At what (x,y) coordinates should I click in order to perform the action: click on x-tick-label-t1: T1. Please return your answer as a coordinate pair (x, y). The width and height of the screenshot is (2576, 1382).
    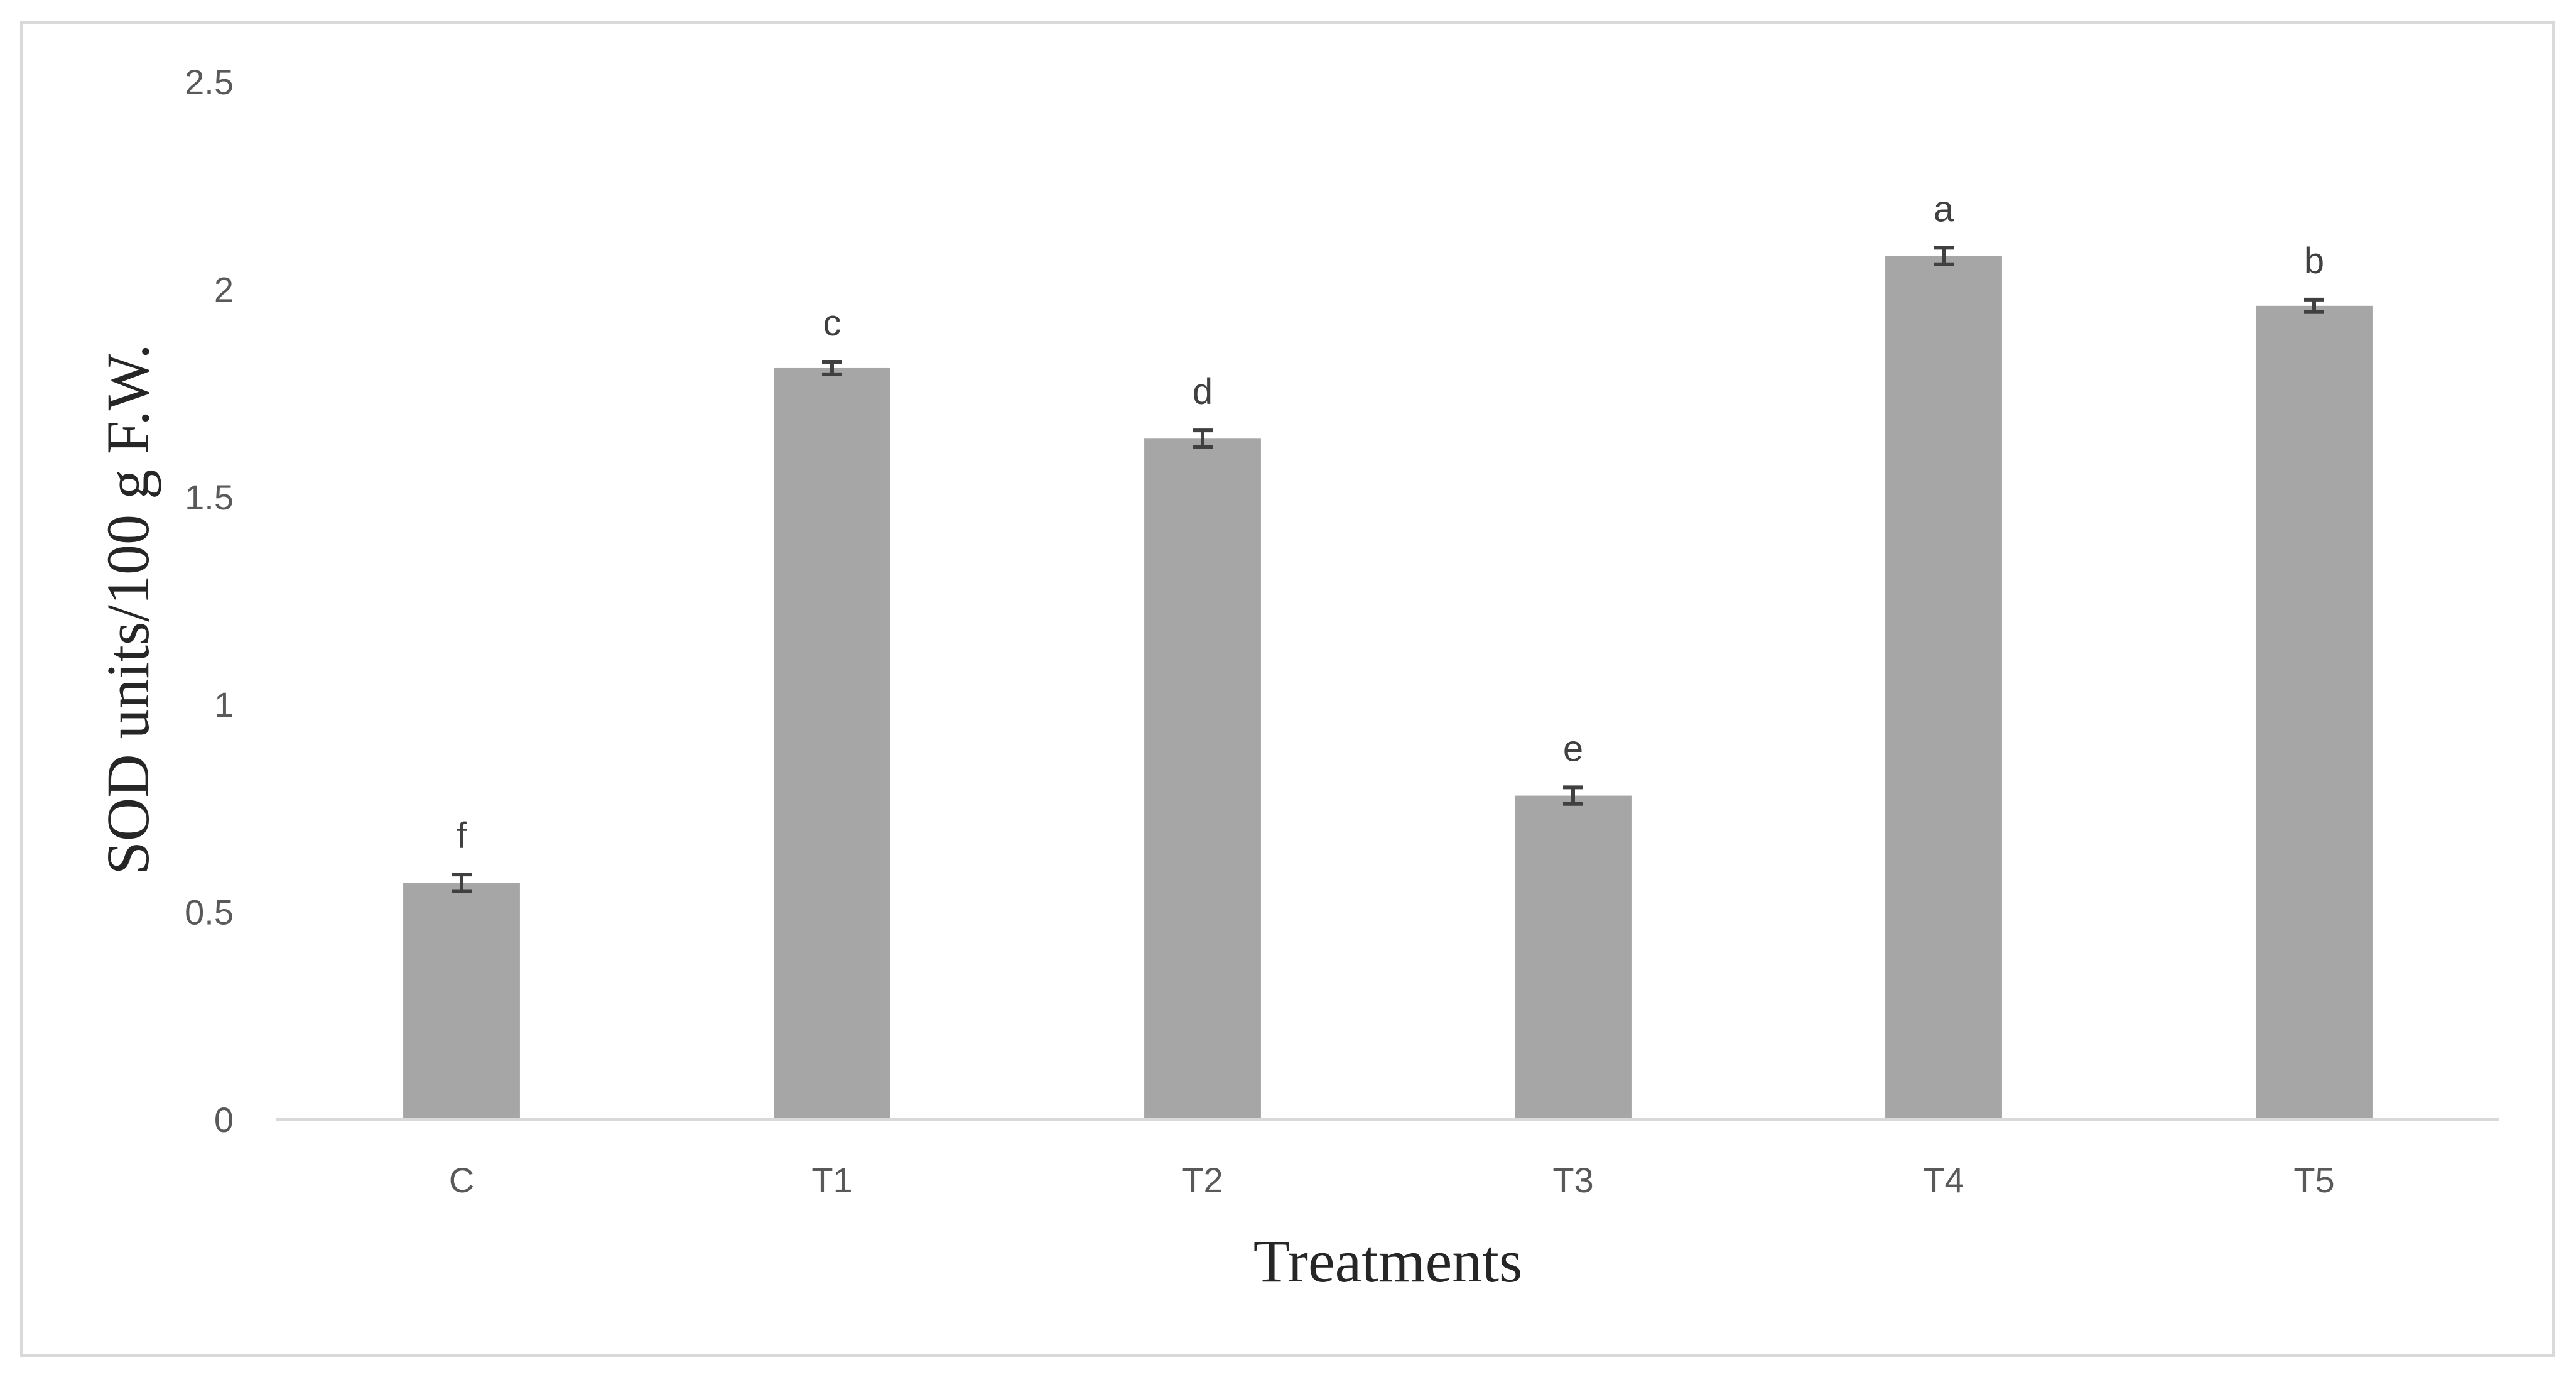
    Looking at the image, I should click on (832, 1180).